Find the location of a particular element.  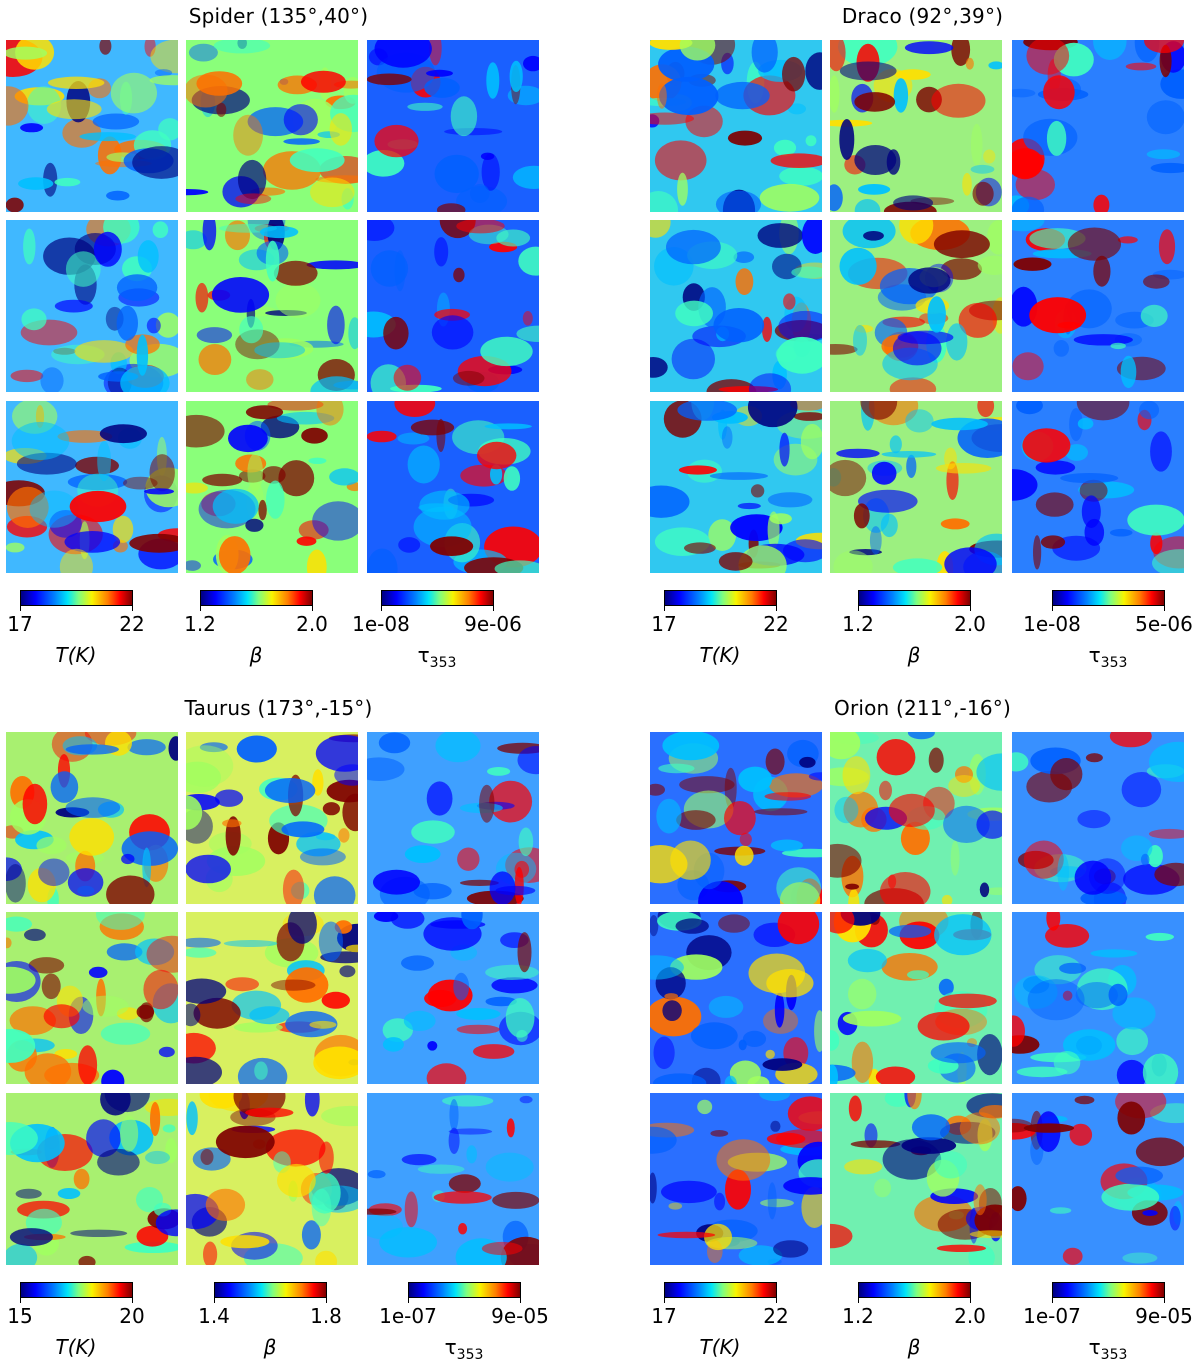

colorbar-max-label: 5e-06 is located at coordinates (1164, 624).